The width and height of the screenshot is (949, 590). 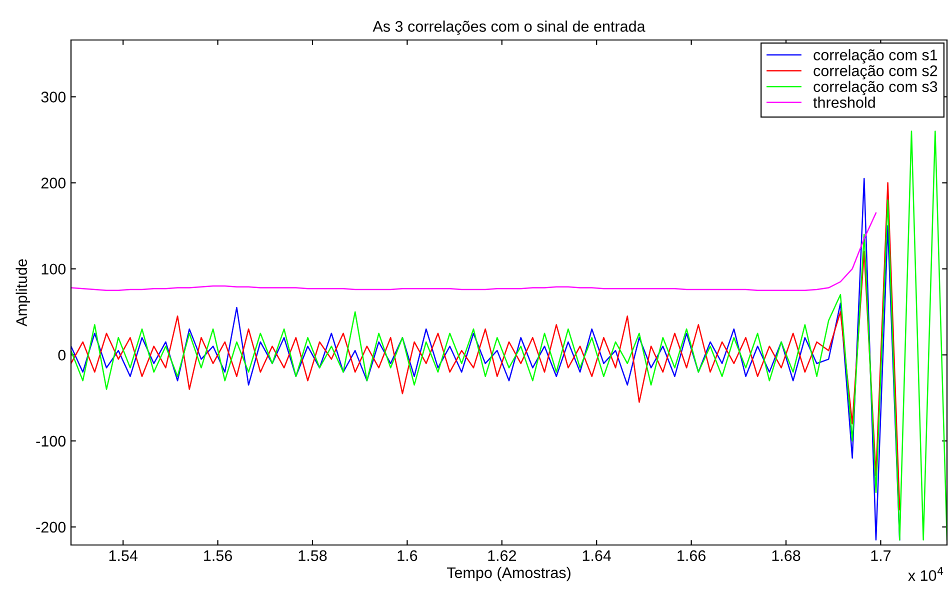 I want to click on x-tick-label: 1.7, so click(x=881, y=555).